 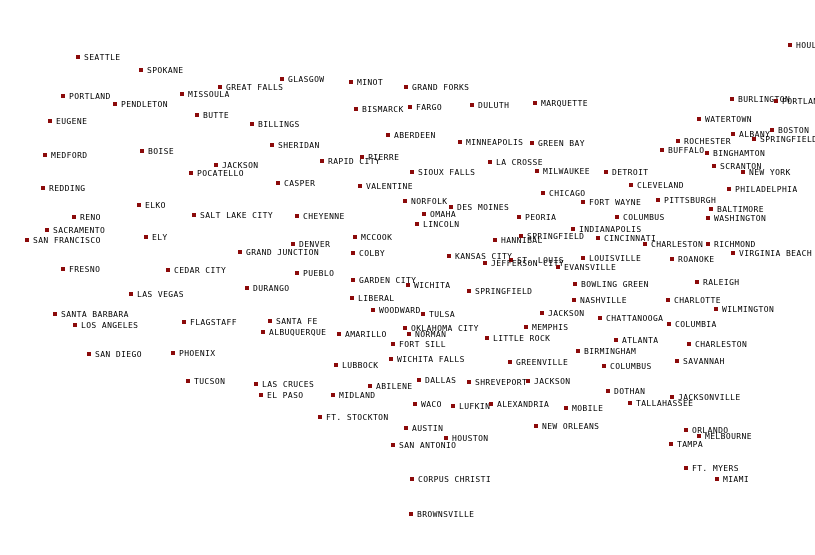 I want to click on city: GRAND FORKS, so click(x=436, y=87).